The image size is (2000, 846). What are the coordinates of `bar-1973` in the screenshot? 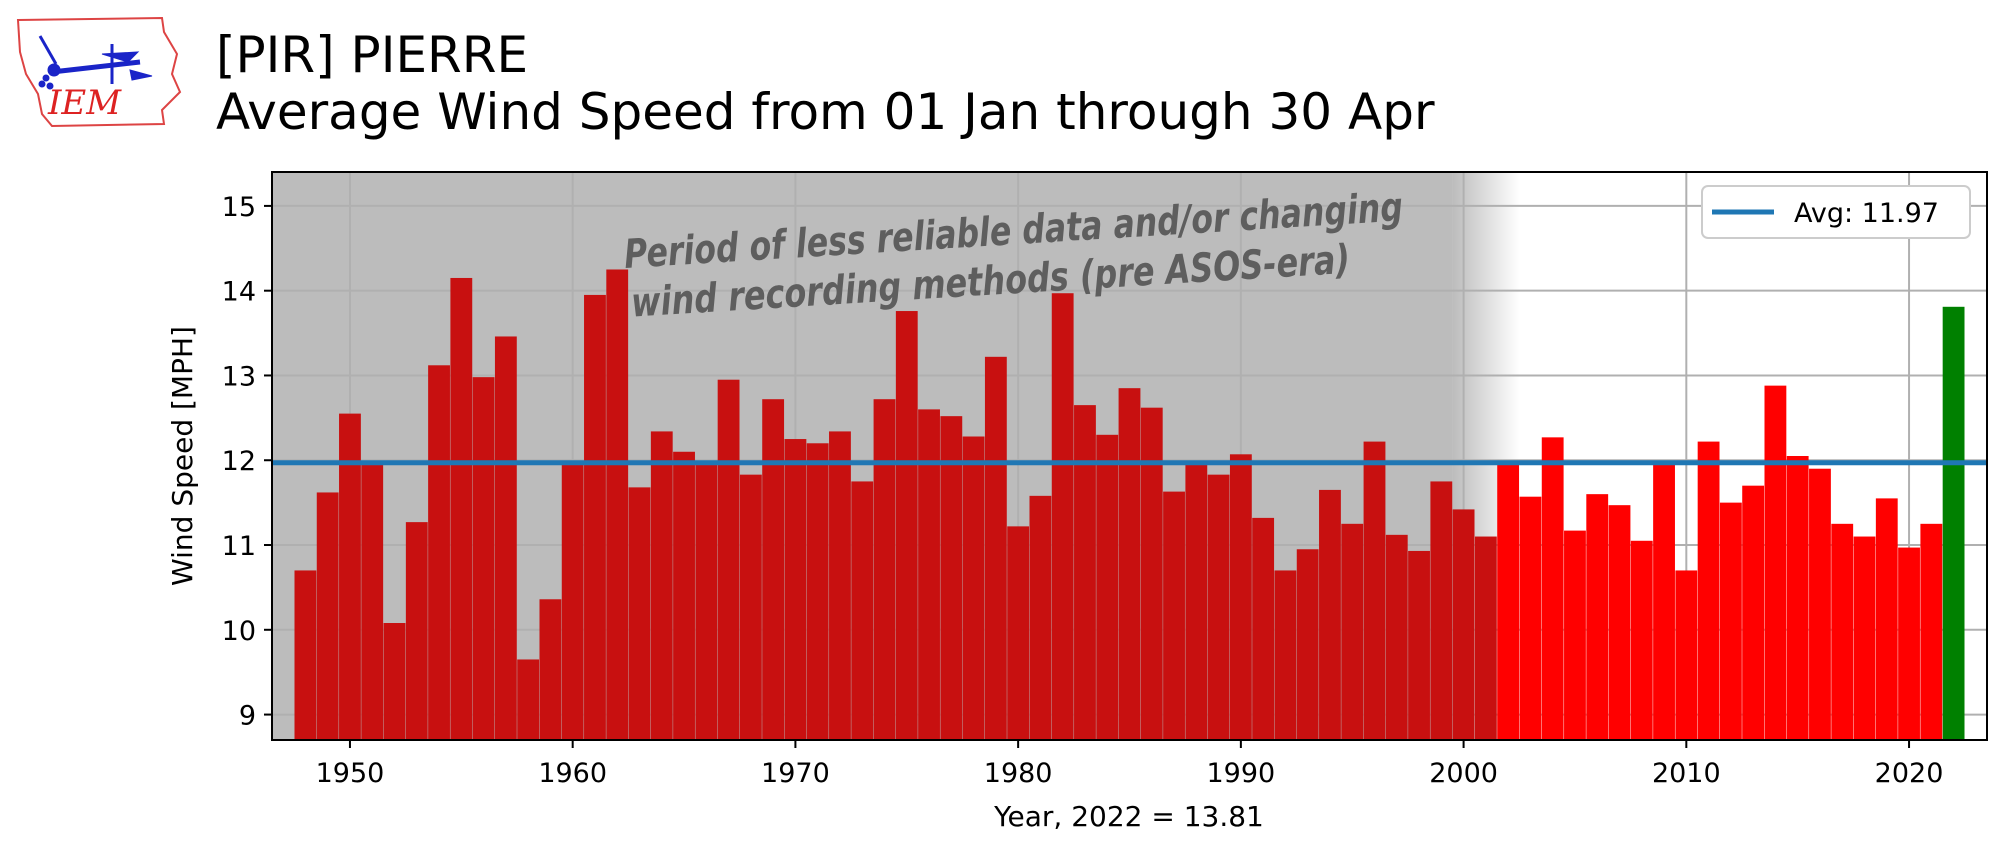 It's located at (862, 610).